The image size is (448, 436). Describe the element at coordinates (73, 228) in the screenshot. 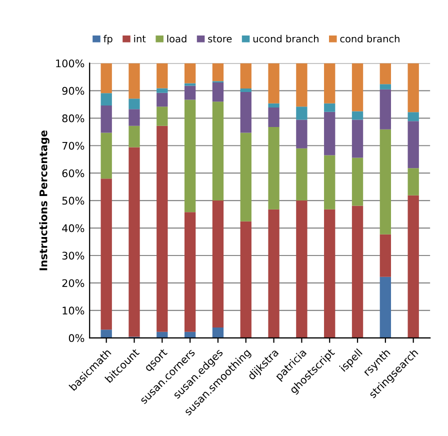

I see `y-tick-label: 40%` at that location.